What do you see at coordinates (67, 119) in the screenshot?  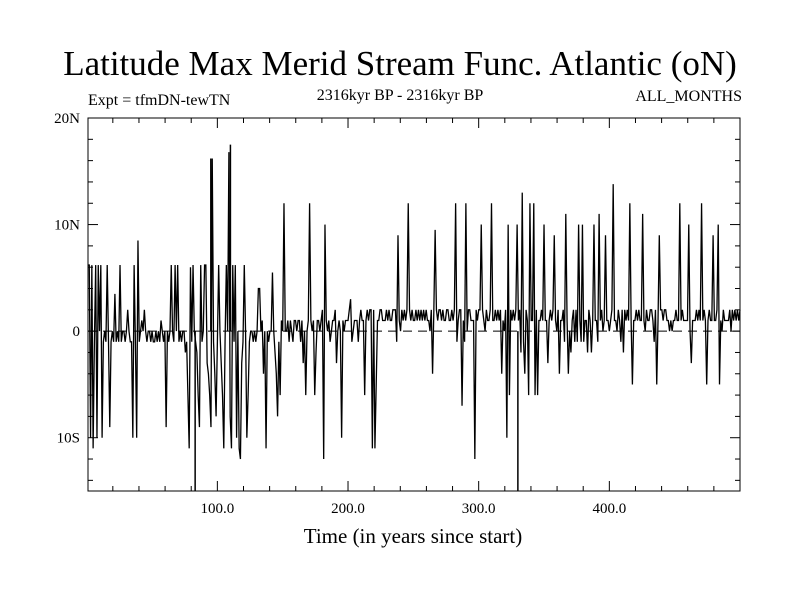 I see `y-tick-label: 20N` at bounding box center [67, 119].